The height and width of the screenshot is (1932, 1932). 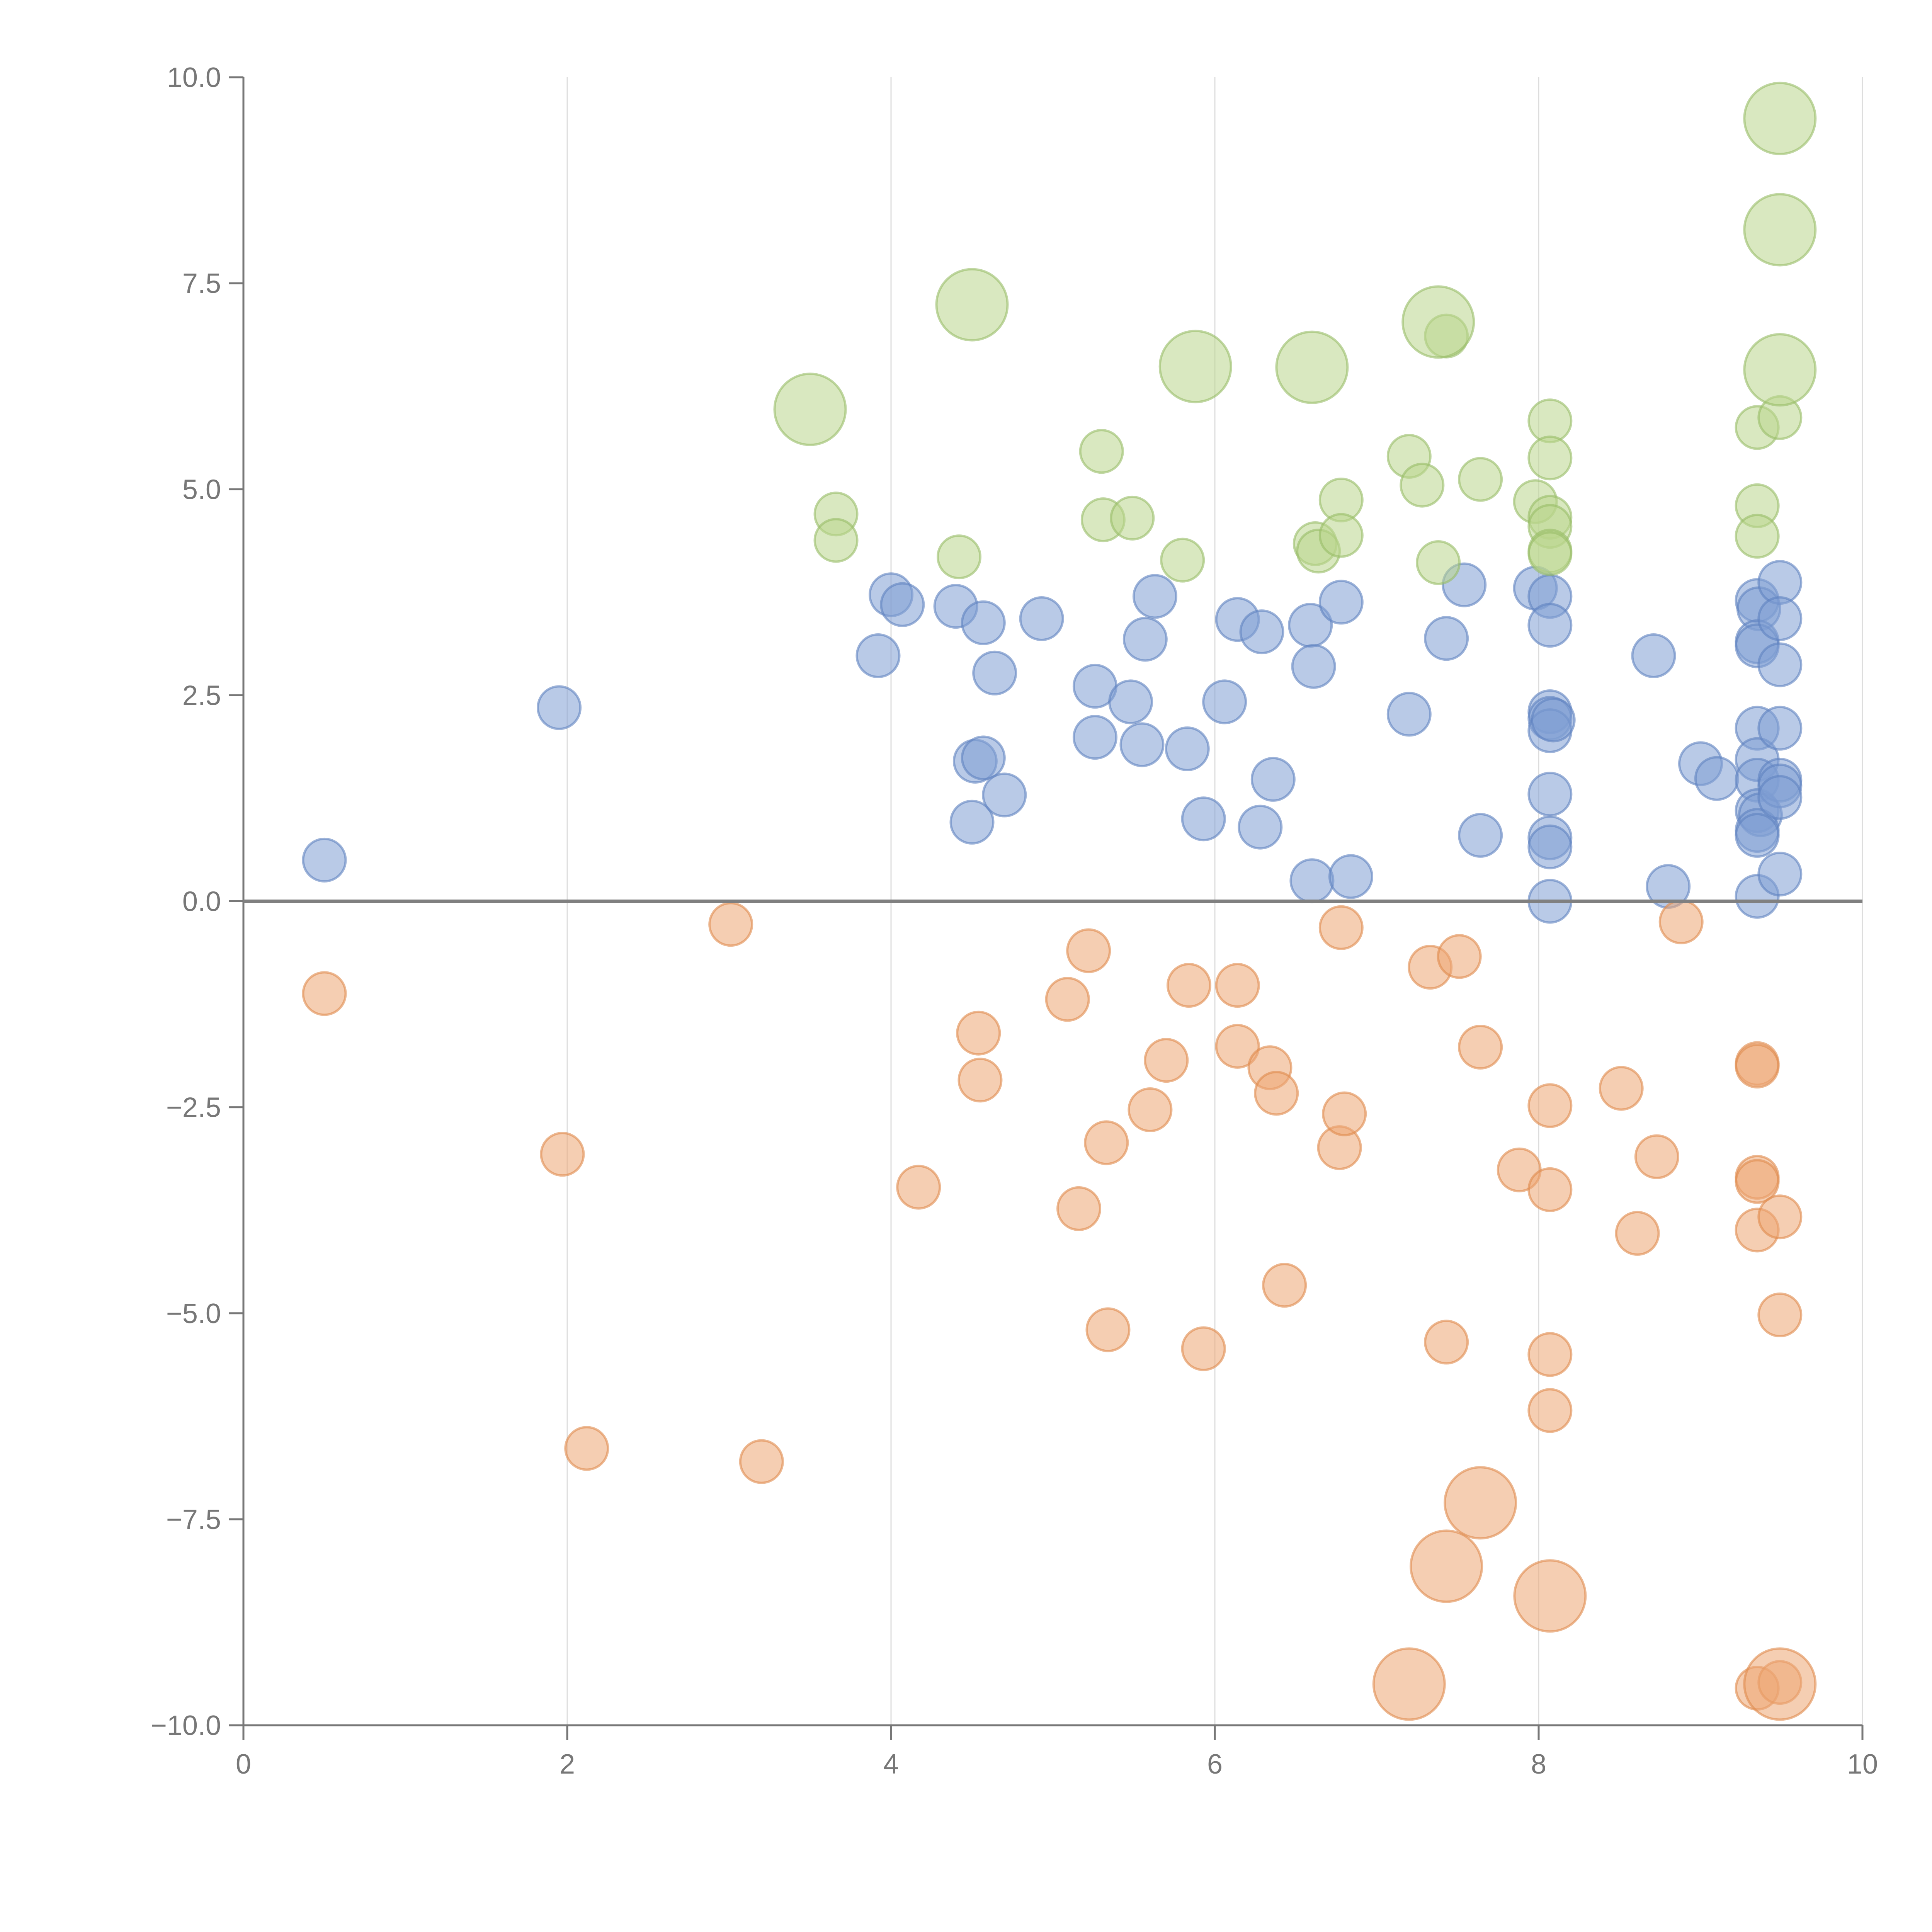 What do you see at coordinates (194, 78) in the screenshot?
I see `y-tick-label-0: 10.0` at bounding box center [194, 78].